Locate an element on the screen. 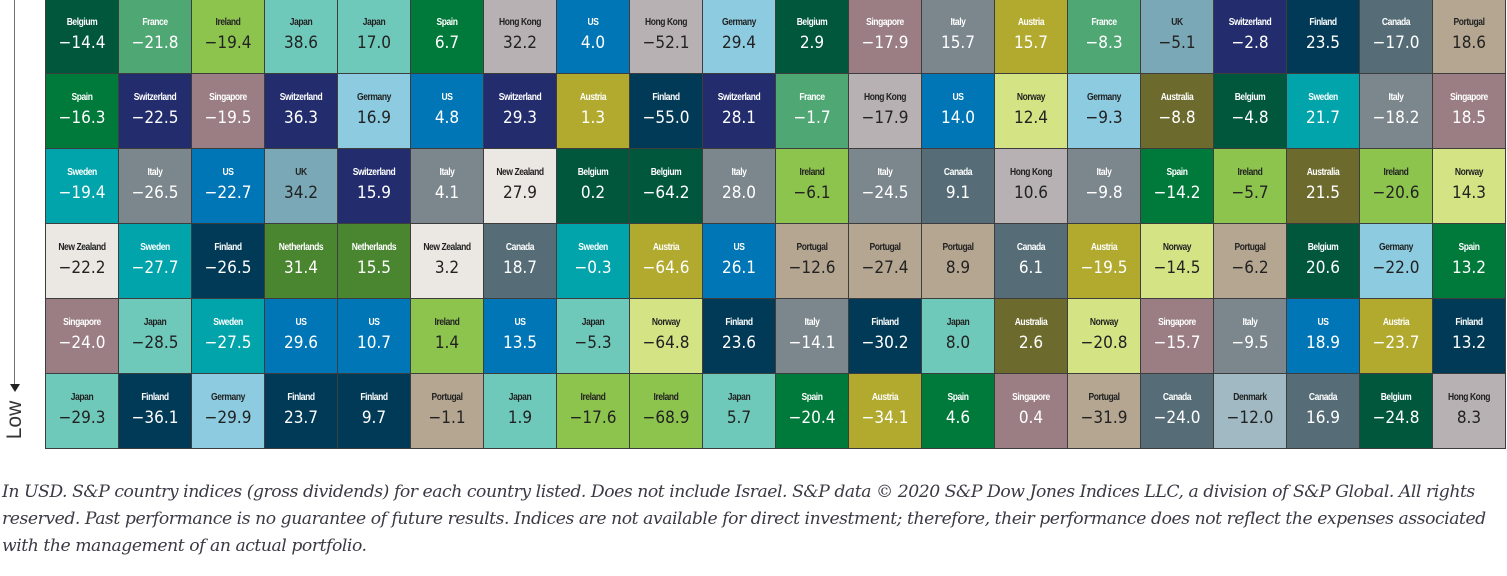  grid-cell: Spain 6.7 is located at coordinates (447, 37).